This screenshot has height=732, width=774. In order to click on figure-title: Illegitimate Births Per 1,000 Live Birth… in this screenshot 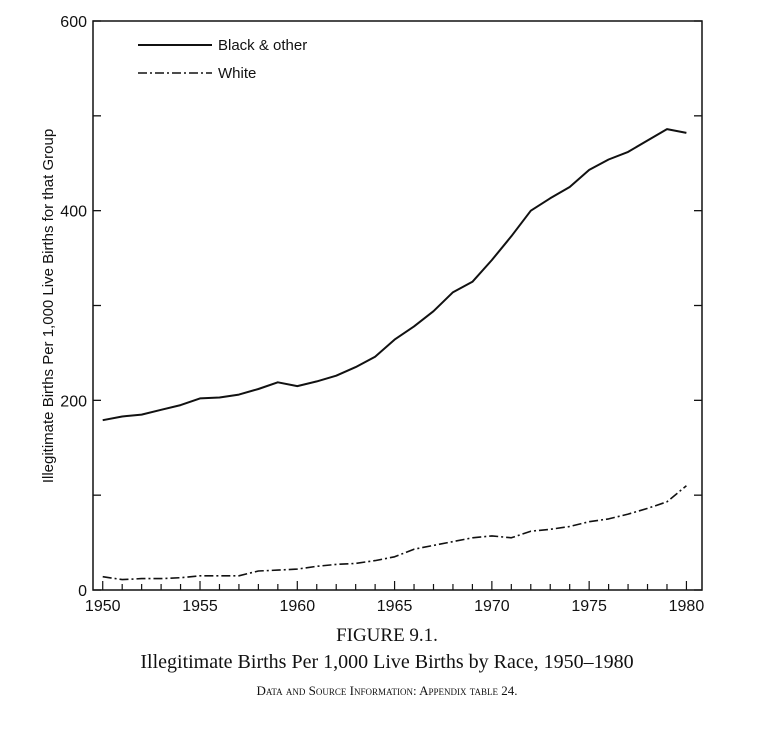, I will do `click(387, 662)`.